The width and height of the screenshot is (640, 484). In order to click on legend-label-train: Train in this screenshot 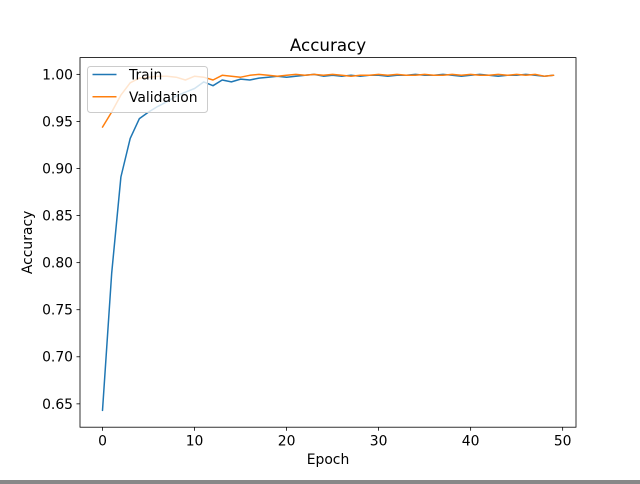, I will do `click(145, 76)`.